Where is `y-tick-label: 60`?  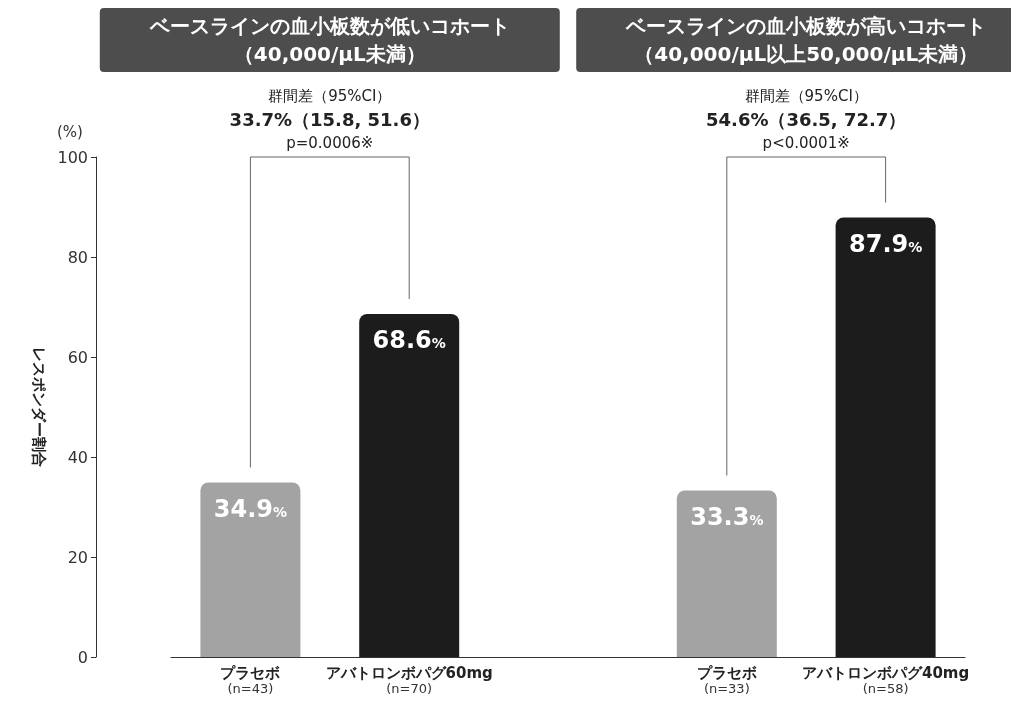 y-tick-label: 60 is located at coordinates (77, 357).